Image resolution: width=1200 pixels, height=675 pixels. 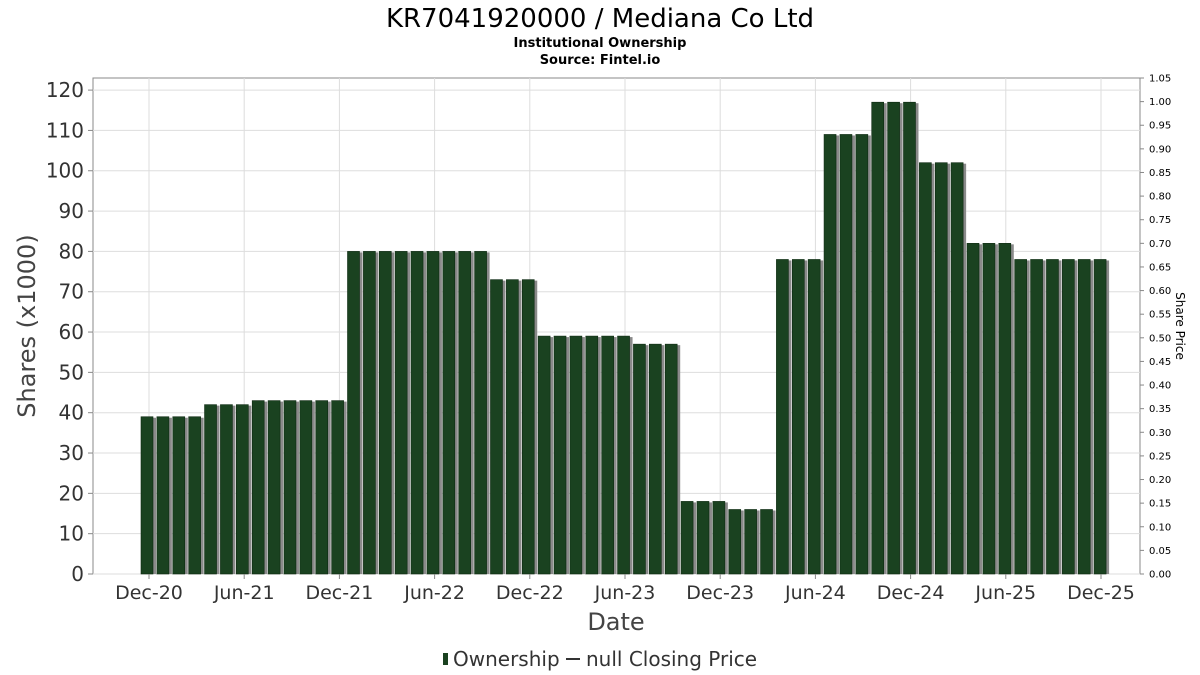 What do you see at coordinates (1160, 197) in the screenshot?
I see `y2-tick-label: 0.80` at bounding box center [1160, 197].